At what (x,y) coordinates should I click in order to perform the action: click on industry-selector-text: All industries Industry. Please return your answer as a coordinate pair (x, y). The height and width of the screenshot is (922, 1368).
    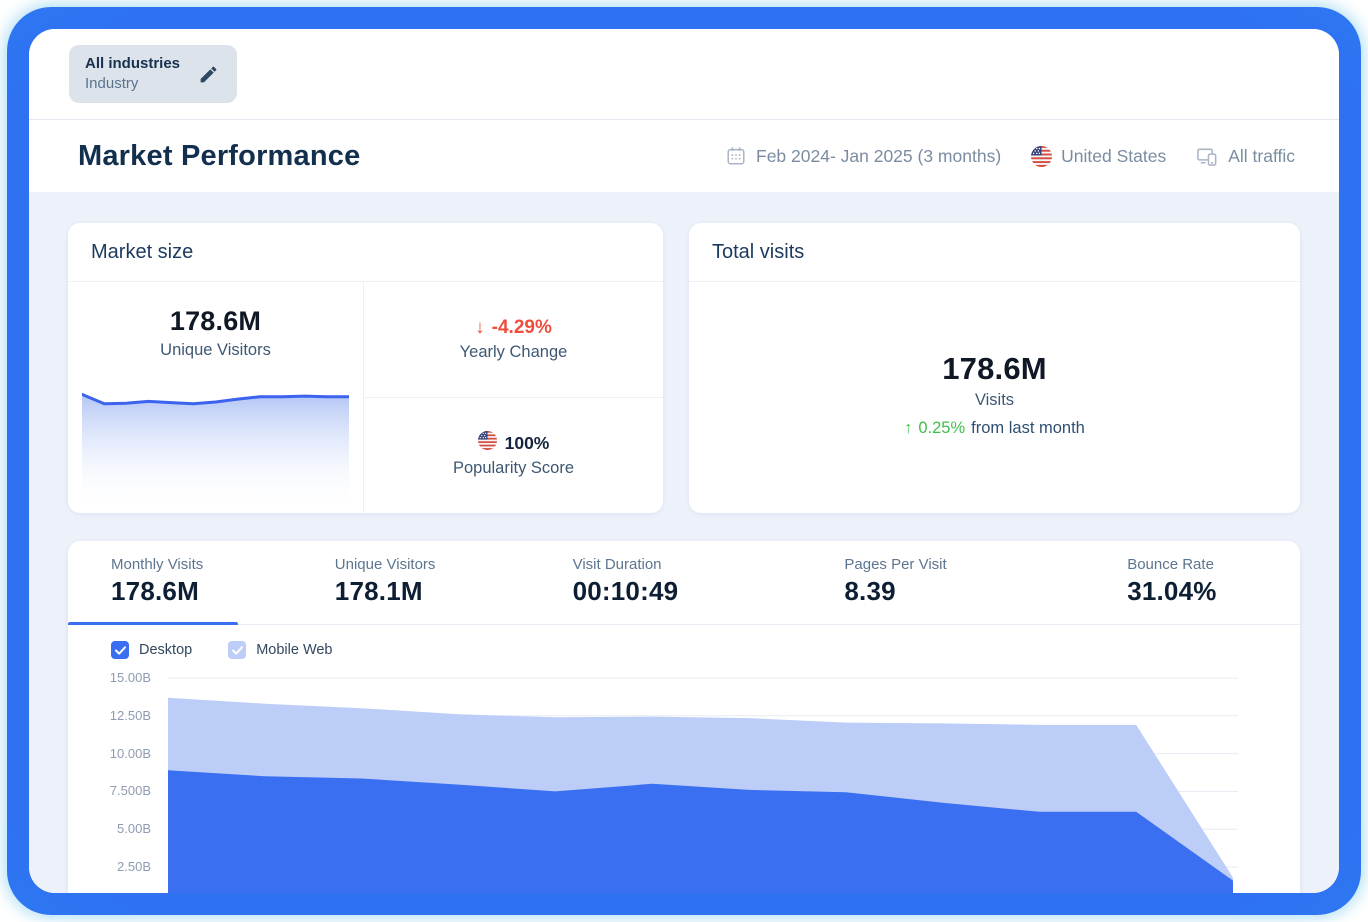
    Looking at the image, I should click on (132, 74).